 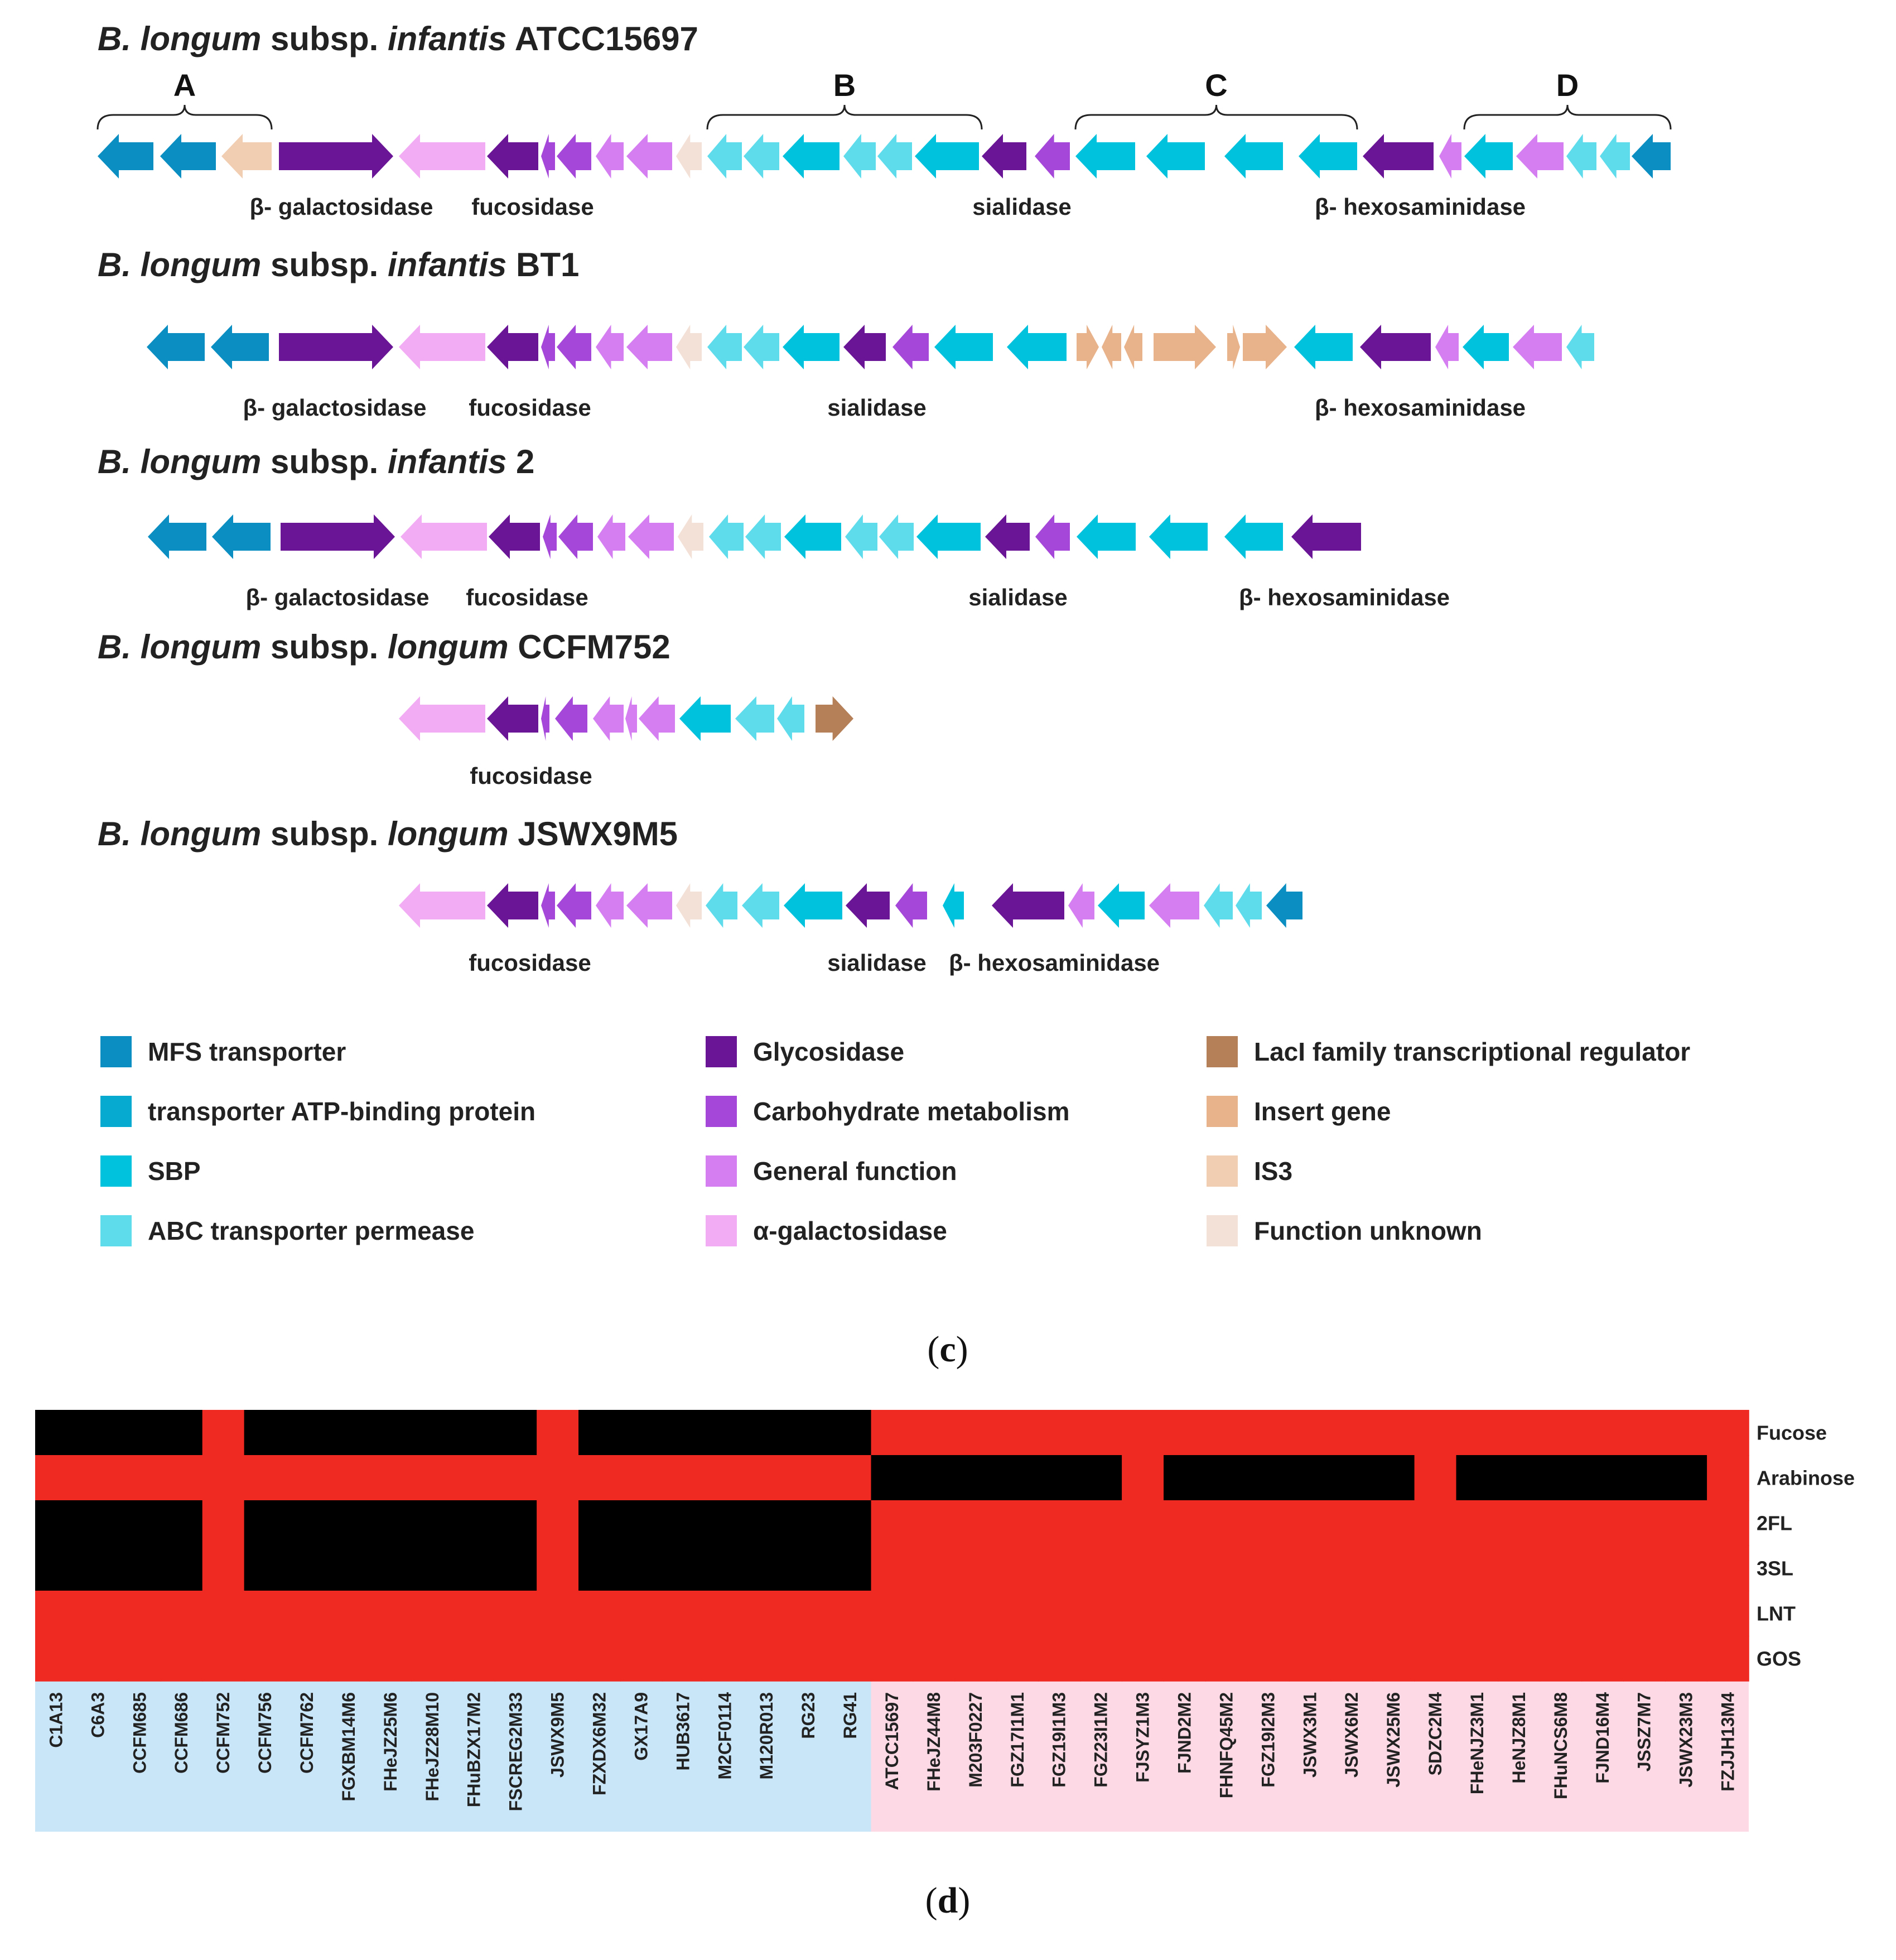 What do you see at coordinates (1184, 1733) in the screenshot?
I see `heatmap-column-label: FJND2M2` at bounding box center [1184, 1733].